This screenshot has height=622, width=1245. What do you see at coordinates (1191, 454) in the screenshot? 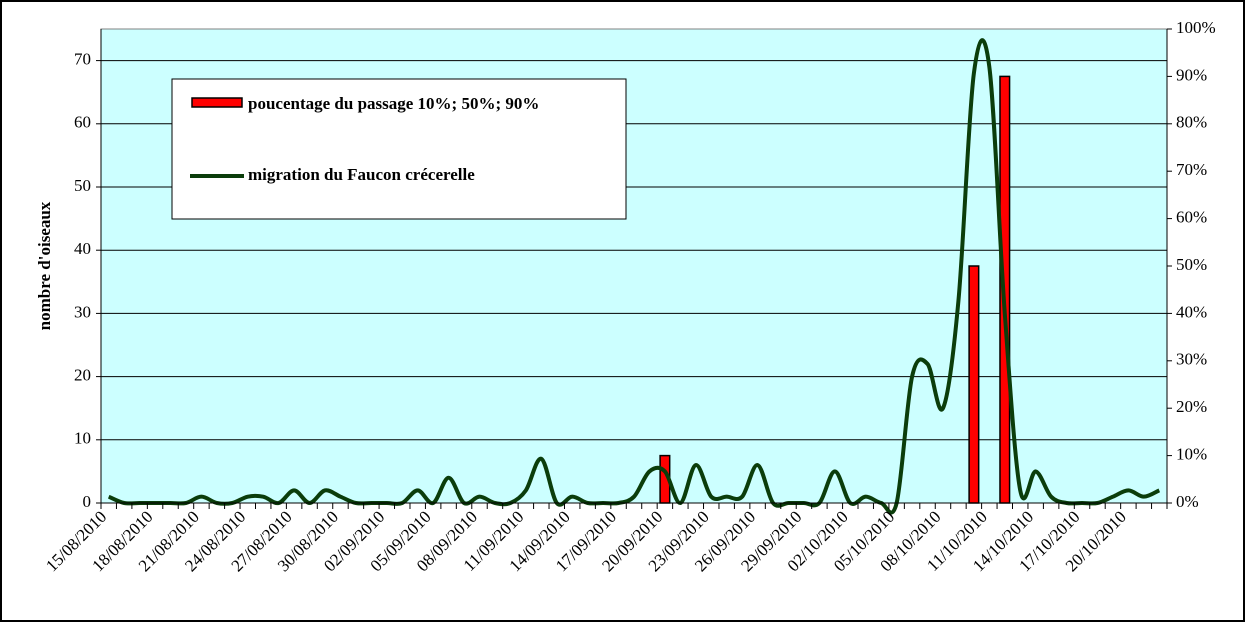
I see `y2-tick-label: 10%` at bounding box center [1191, 454].